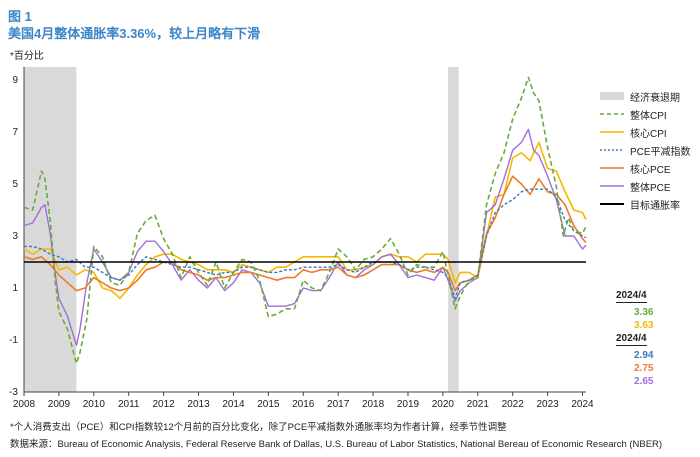 Image resolution: width=700 pixels, height=457 pixels. Describe the element at coordinates (513, 404) in the screenshot. I see `x-tick-label-2022: 2022` at that location.